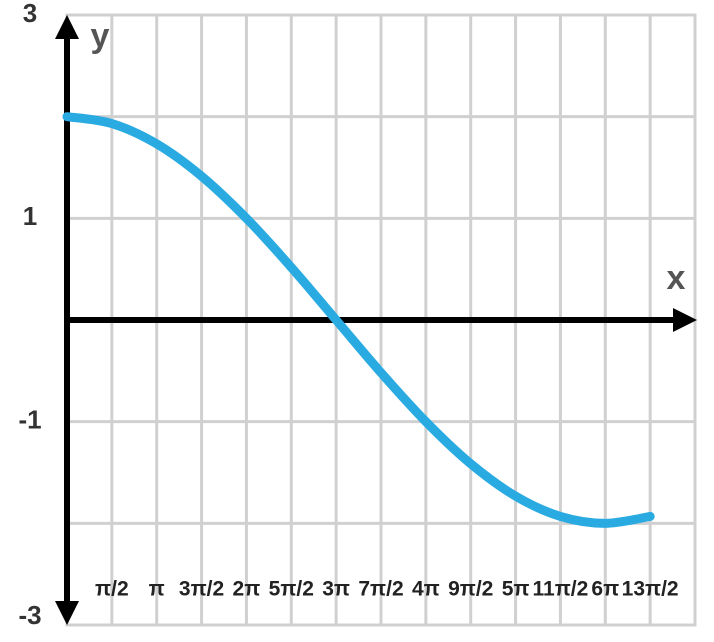  I want to click on y-tick-label: 3, so click(30, 14).